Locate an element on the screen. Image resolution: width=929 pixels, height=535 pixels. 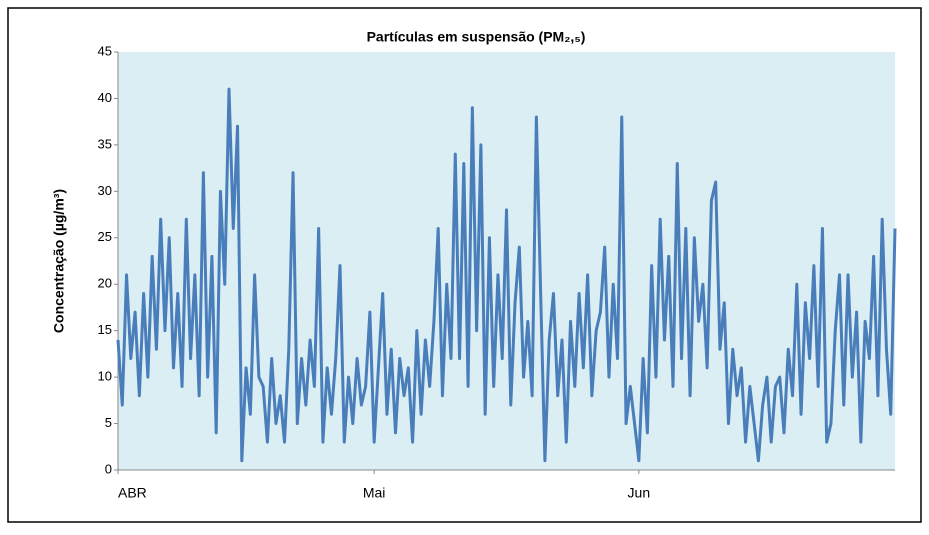
y-tick-label: 15 is located at coordinates (105, 329).